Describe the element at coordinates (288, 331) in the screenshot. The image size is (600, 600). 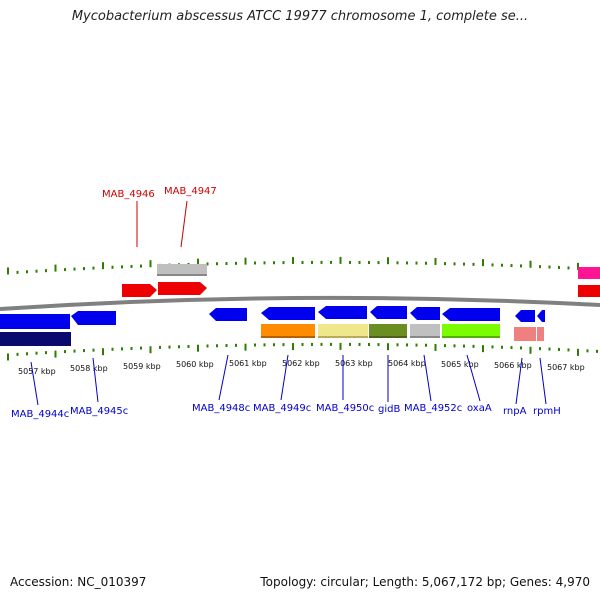
I see `feature-orange` at that location.